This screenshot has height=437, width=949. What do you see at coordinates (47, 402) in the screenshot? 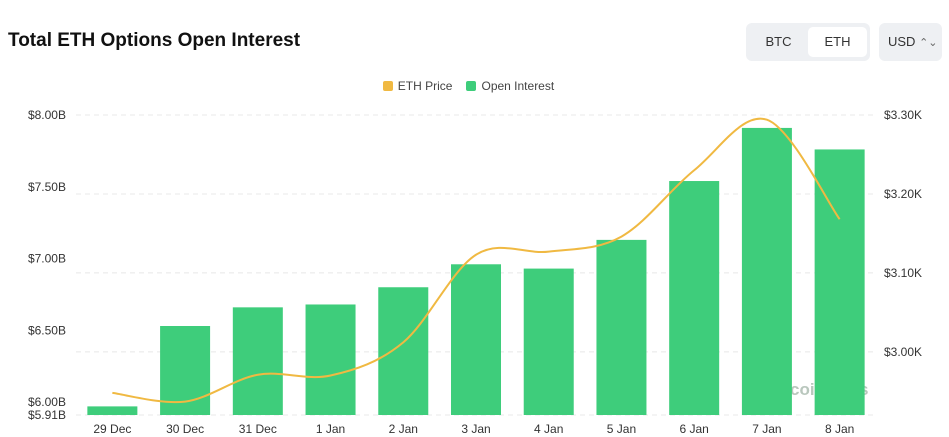
I see `left-tick-label: $6.00B` at bounding box center [47, 402].